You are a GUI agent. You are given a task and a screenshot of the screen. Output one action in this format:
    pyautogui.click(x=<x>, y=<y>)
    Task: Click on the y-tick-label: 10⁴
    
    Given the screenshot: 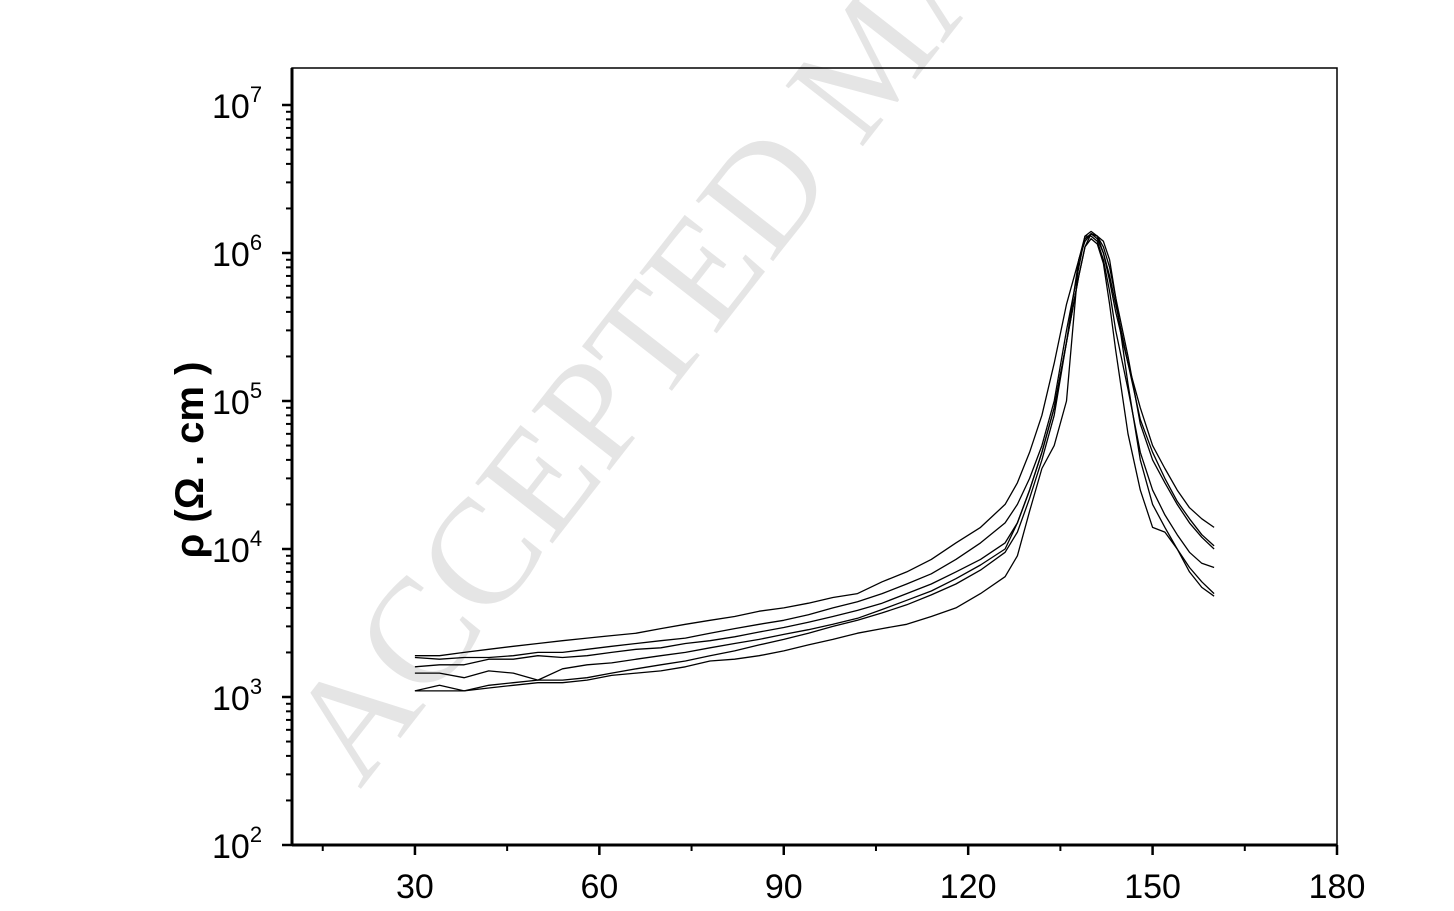 What is the action you would take?
    pyautogui.click(x=237, y=548)
    